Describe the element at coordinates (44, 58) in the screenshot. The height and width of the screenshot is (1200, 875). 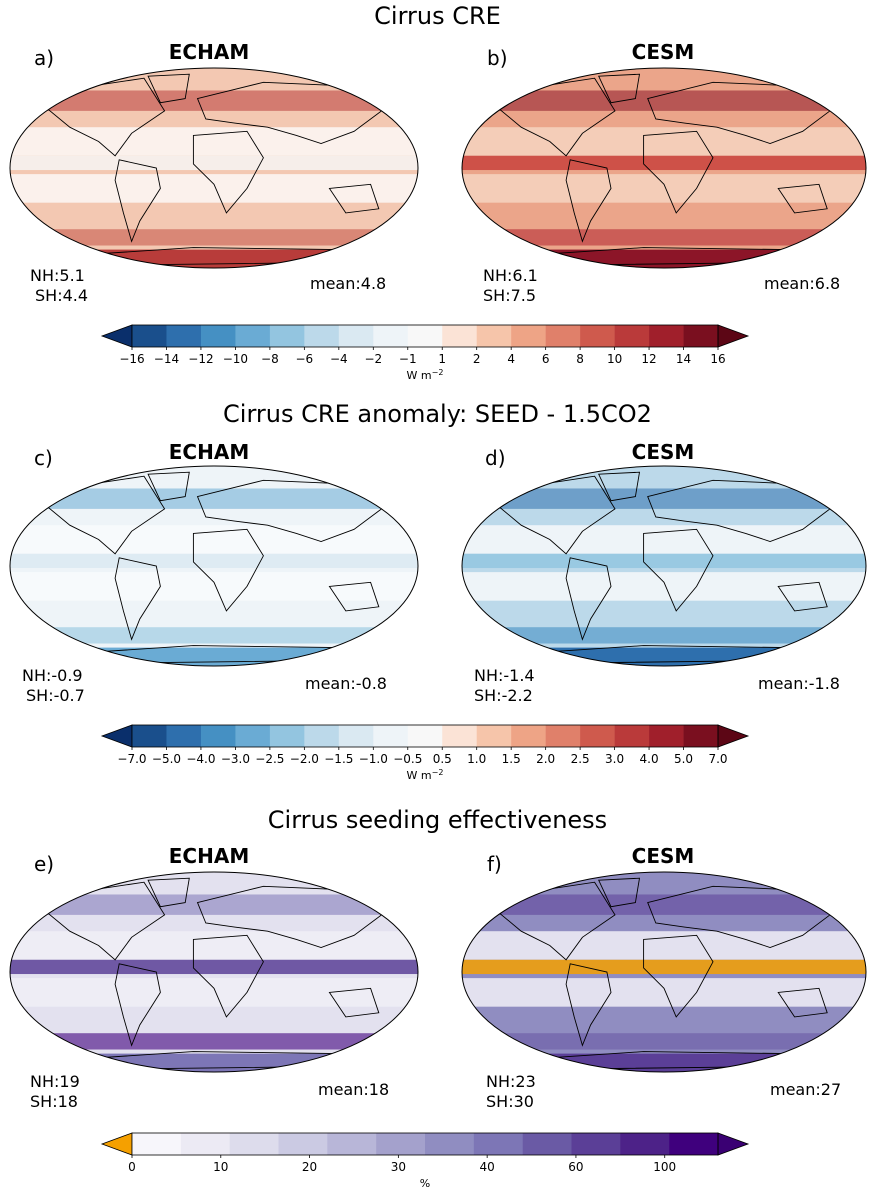
I see `panel-label-a: a)` at that location.